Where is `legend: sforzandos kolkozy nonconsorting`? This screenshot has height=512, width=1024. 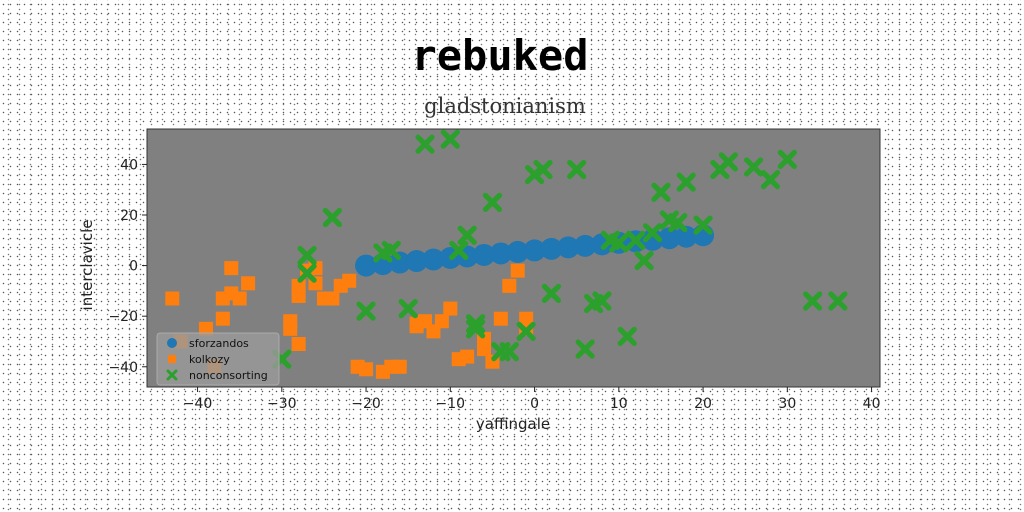
legend: sforzandos kolkozy nonconsorting is located at coordinates (218, 359).